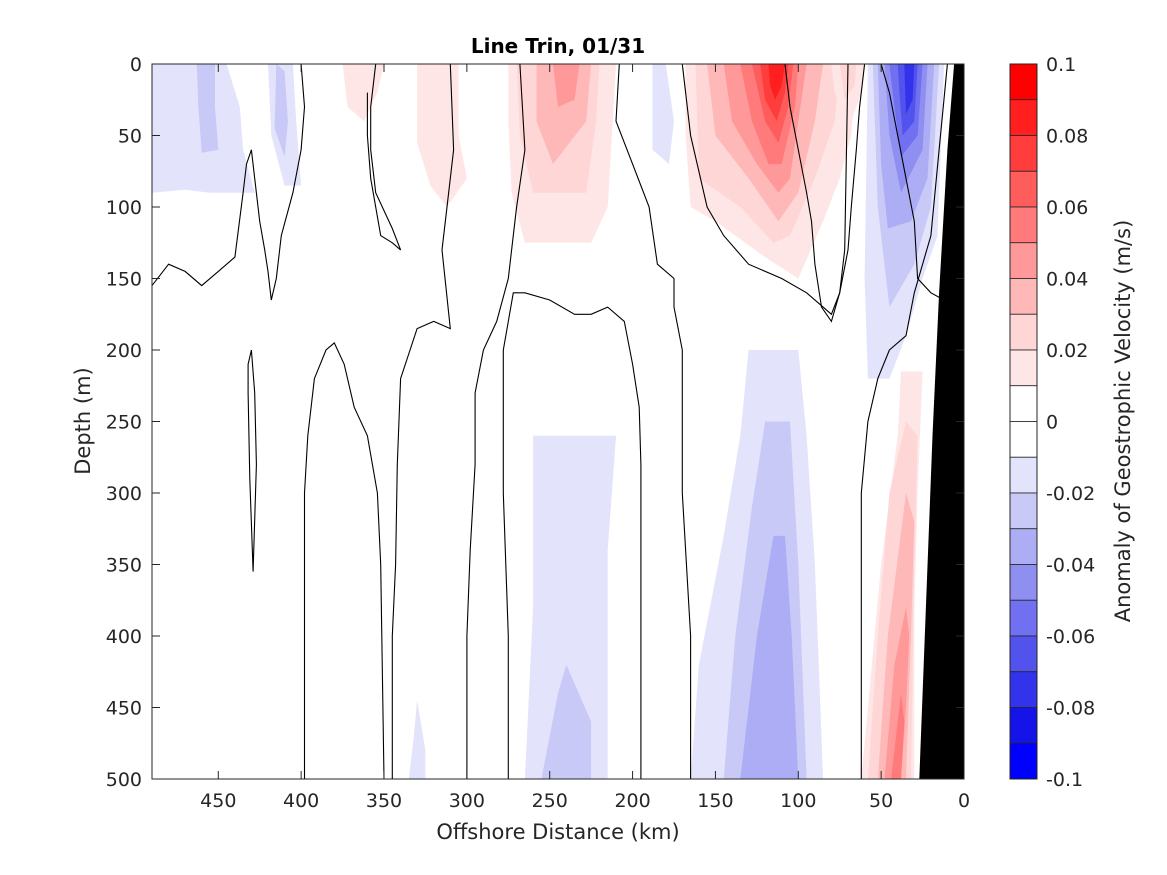 This screenshot has width=1167, height=875. I want to click on y-tick-label: 150, so click(124, 280).